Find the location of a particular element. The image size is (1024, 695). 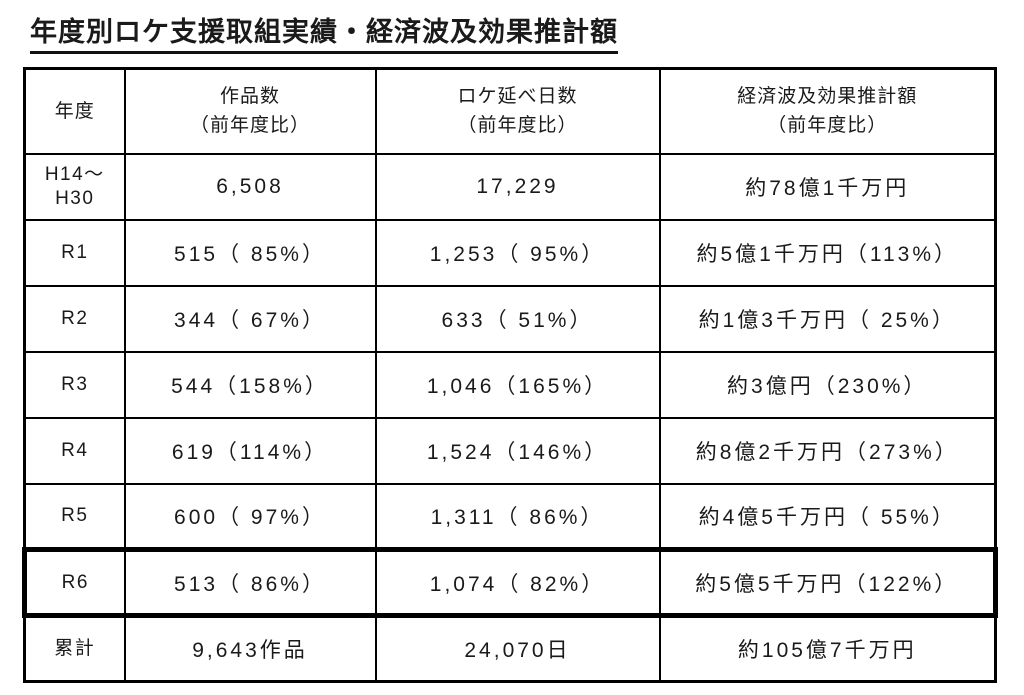

table-row-r6-highlighted: R6 513（ 86%） 1,074（ 82%） 約5億5千万円（122%） is located at coordinates (510, 582).